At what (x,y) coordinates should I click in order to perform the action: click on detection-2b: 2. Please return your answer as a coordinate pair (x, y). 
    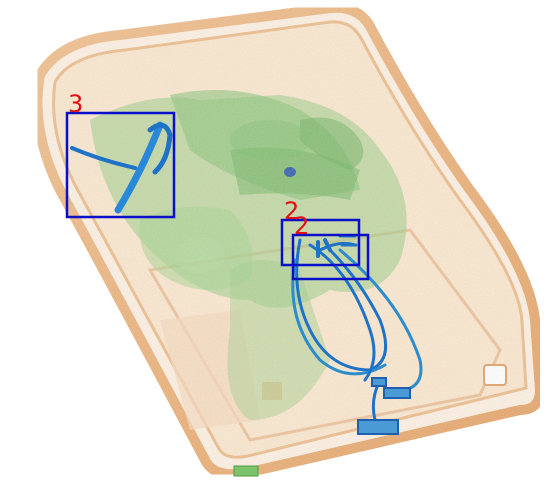
    Looking at the image, I should click on (330, 246).